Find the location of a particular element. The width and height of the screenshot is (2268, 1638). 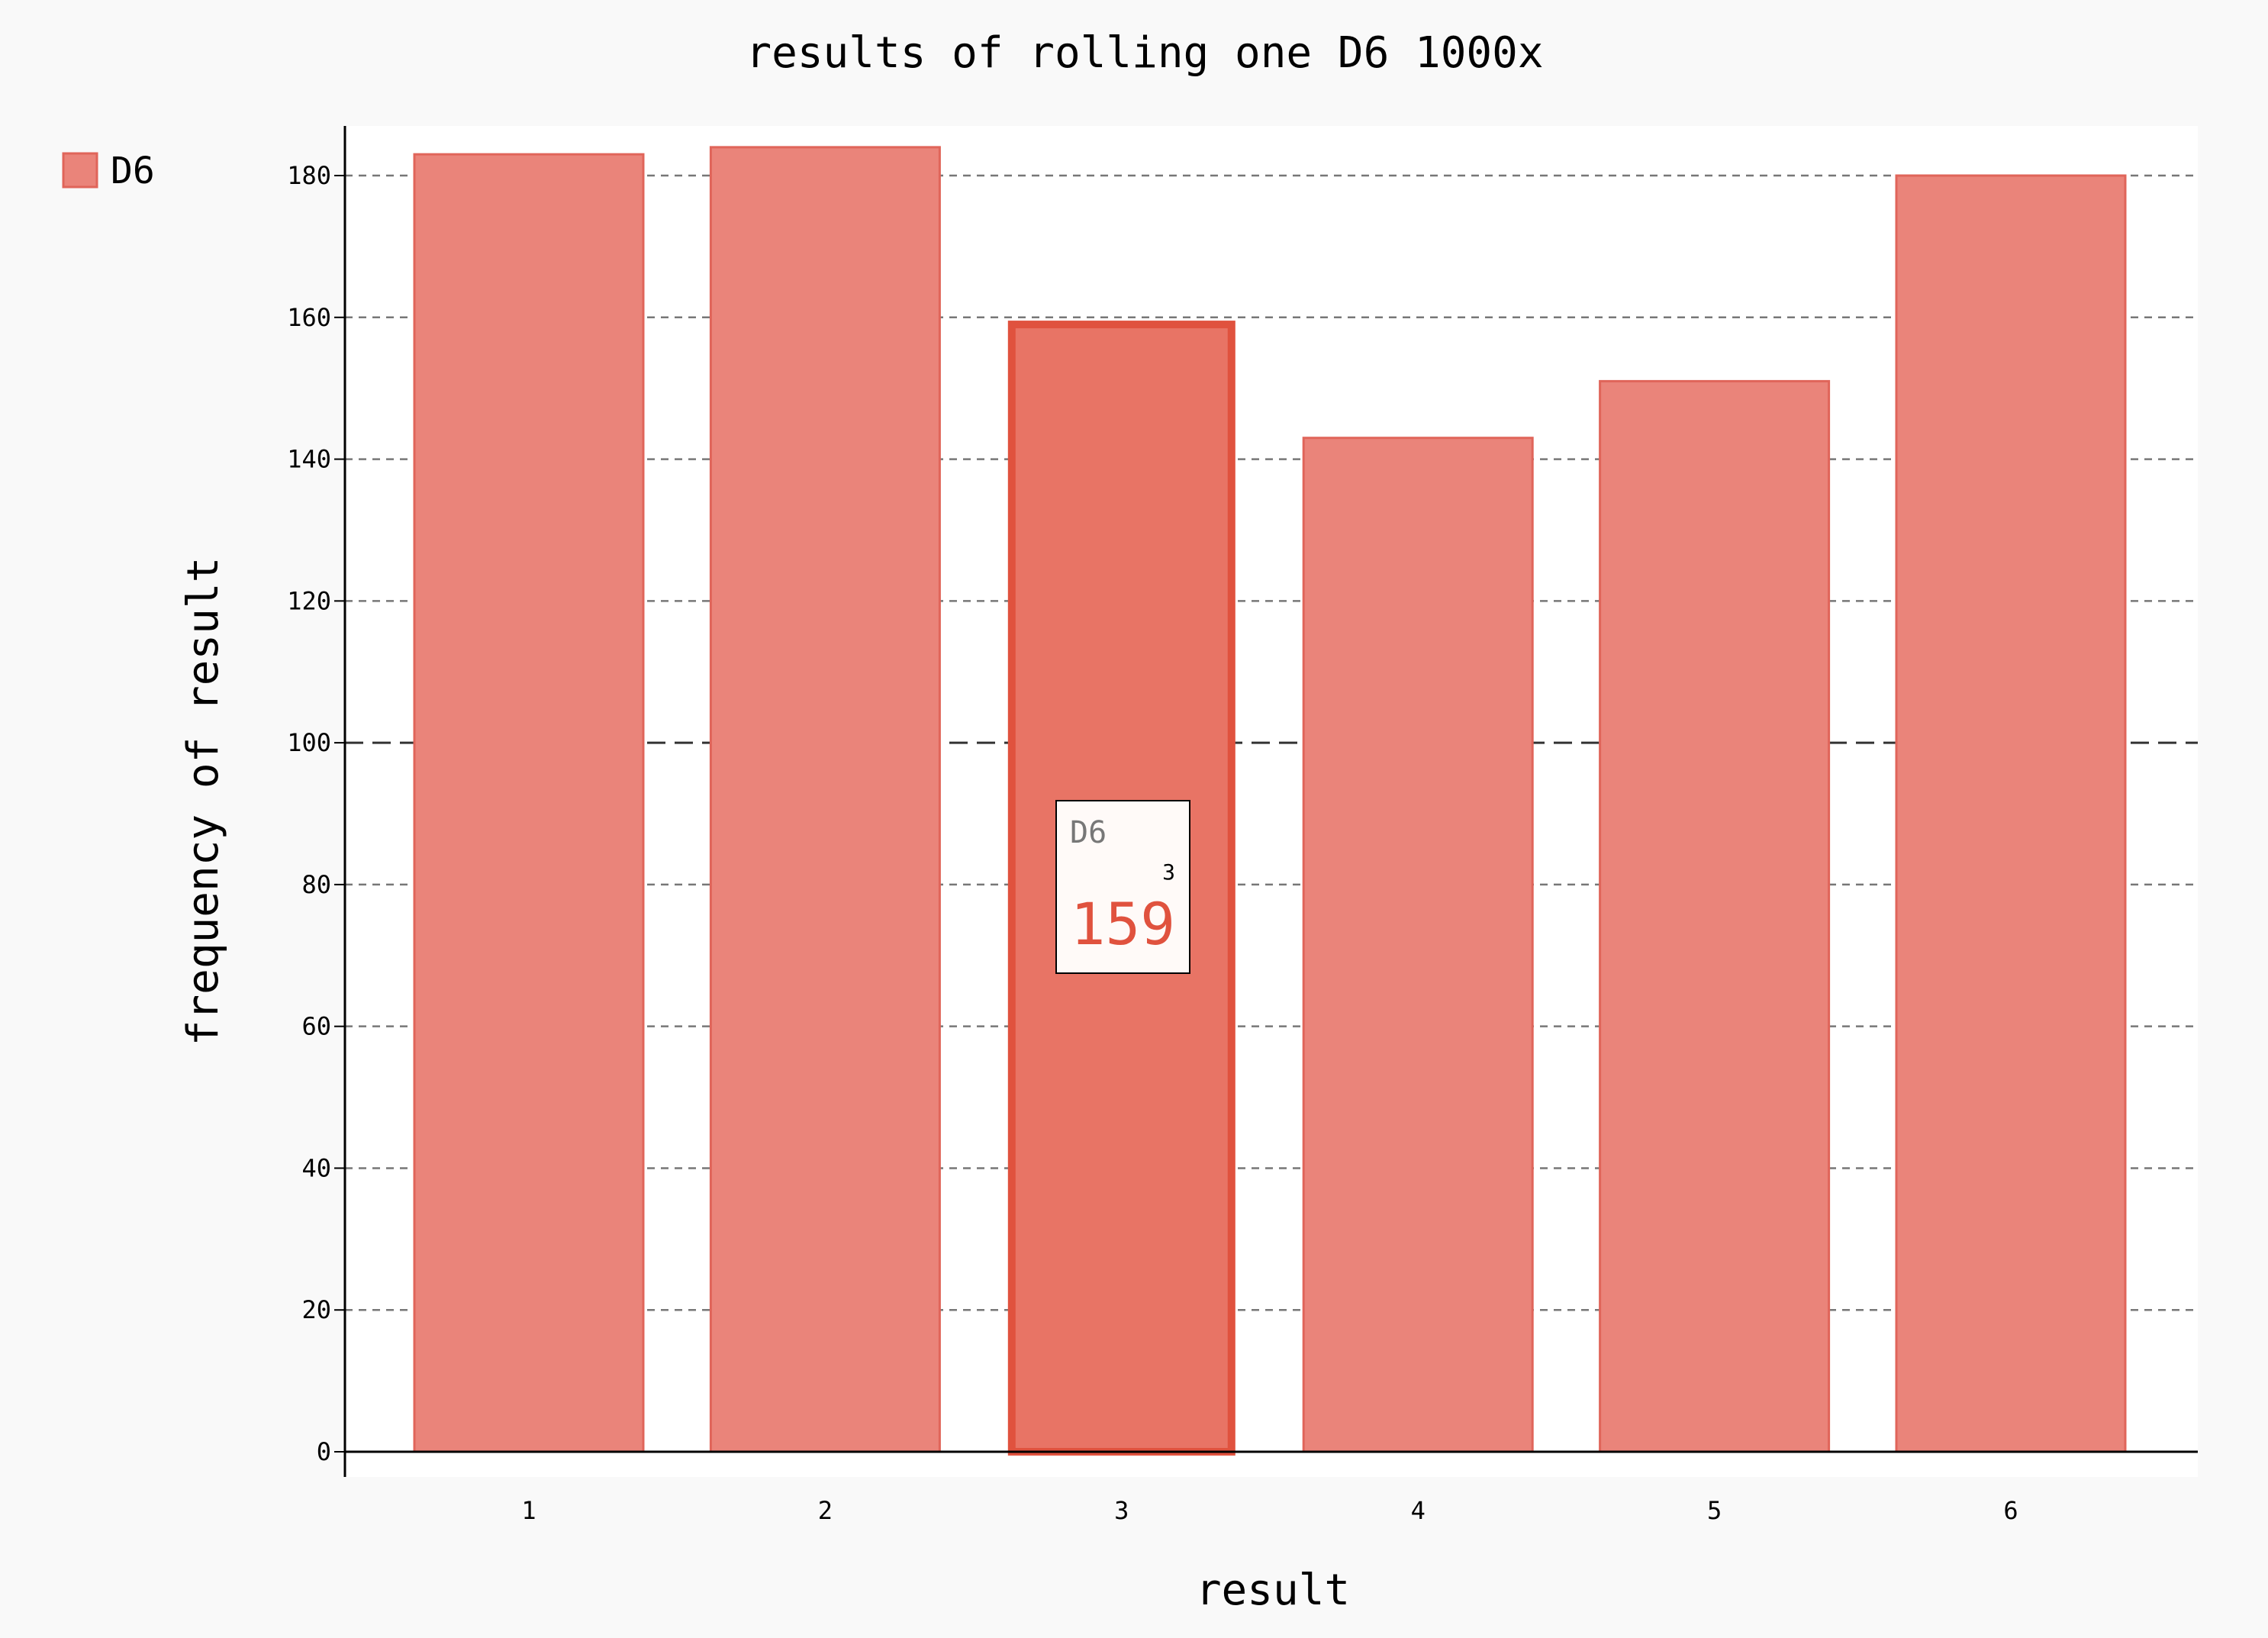

x-tick-label-1: 1 is located at coordinates (528, 1510).